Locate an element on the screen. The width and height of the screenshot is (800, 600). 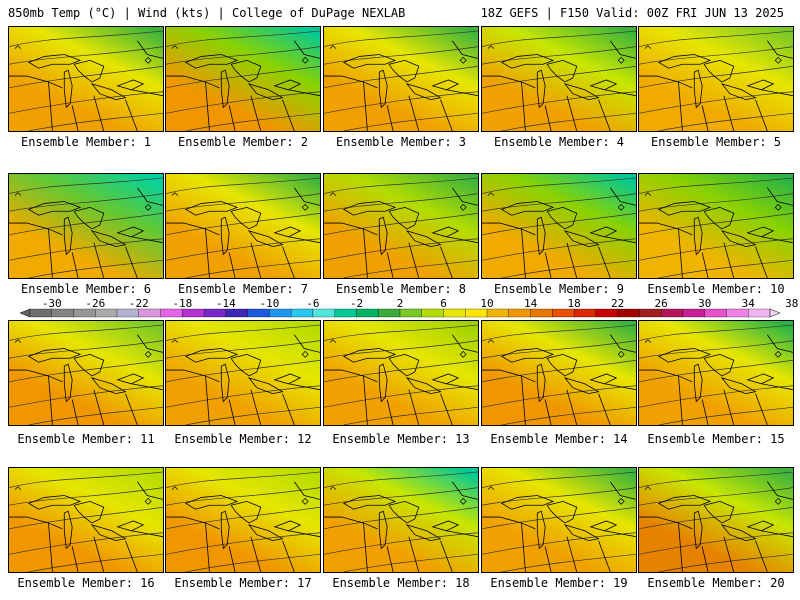
panel-label: Ensemble Member: 14 is located at coordinates (559, 439).